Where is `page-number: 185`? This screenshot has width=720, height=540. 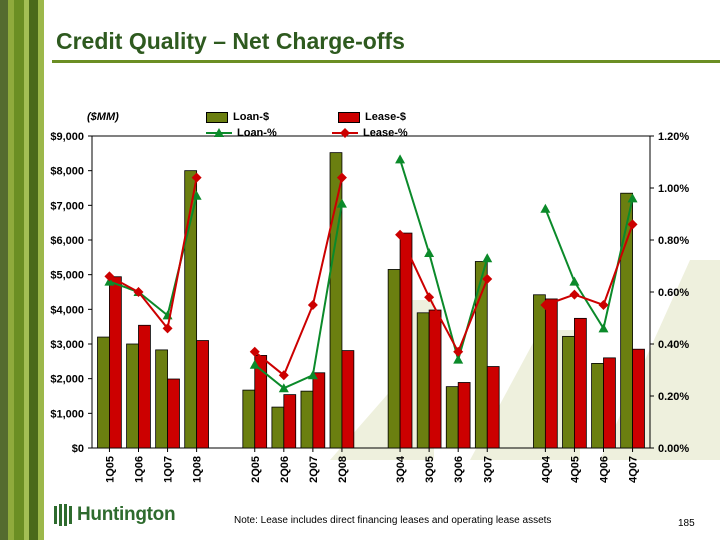 page-number: 185 is located at coordinates (686, 523).